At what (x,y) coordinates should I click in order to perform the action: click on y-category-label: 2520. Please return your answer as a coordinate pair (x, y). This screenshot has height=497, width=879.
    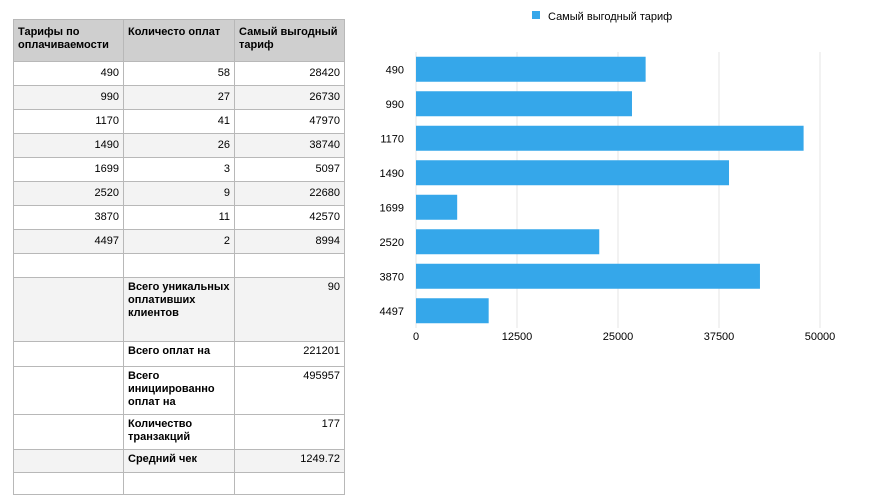
    Looking at the image, I should click on (392, 243).